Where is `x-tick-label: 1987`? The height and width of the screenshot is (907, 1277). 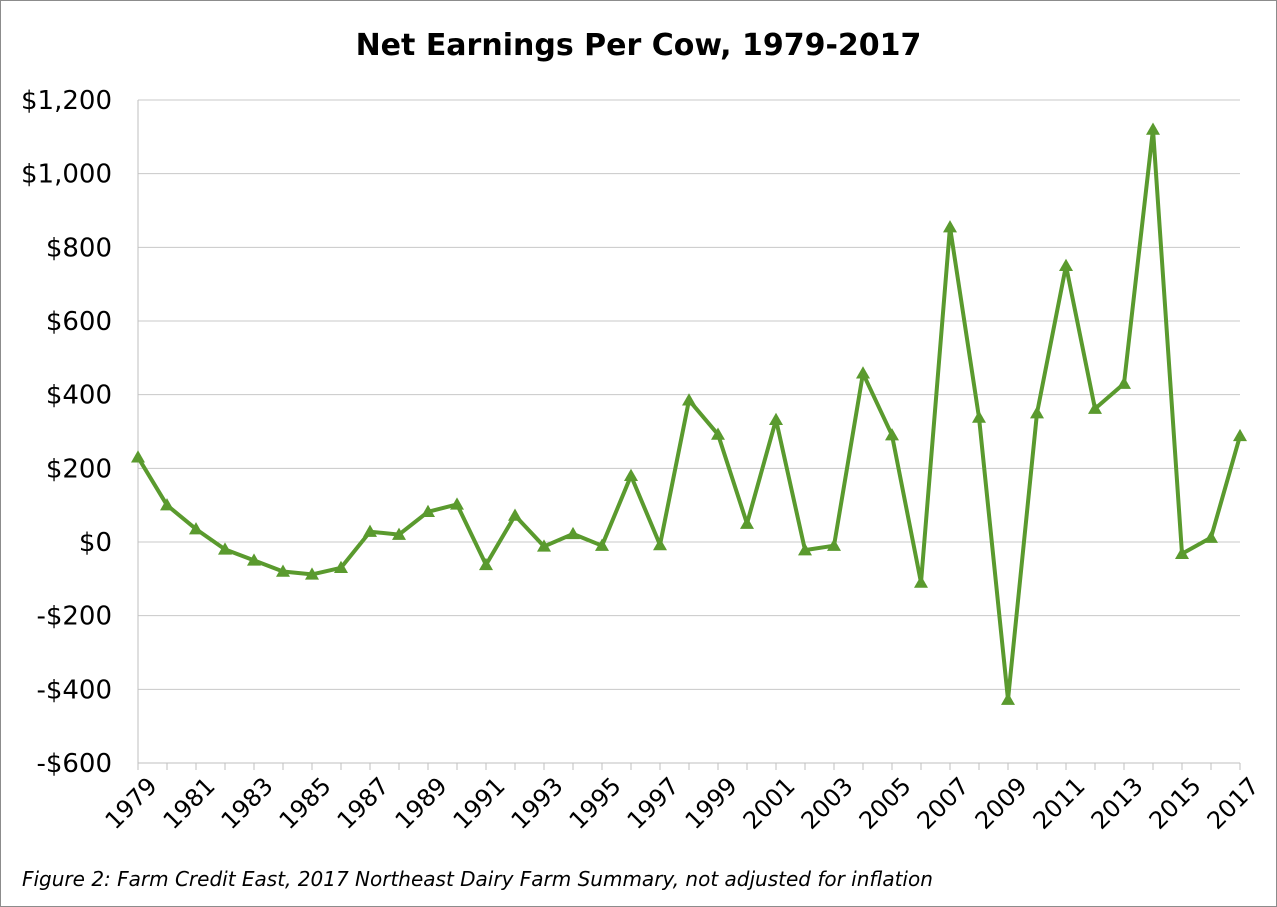
x-tick-label: 1987 is located at coordinates (363, 803).